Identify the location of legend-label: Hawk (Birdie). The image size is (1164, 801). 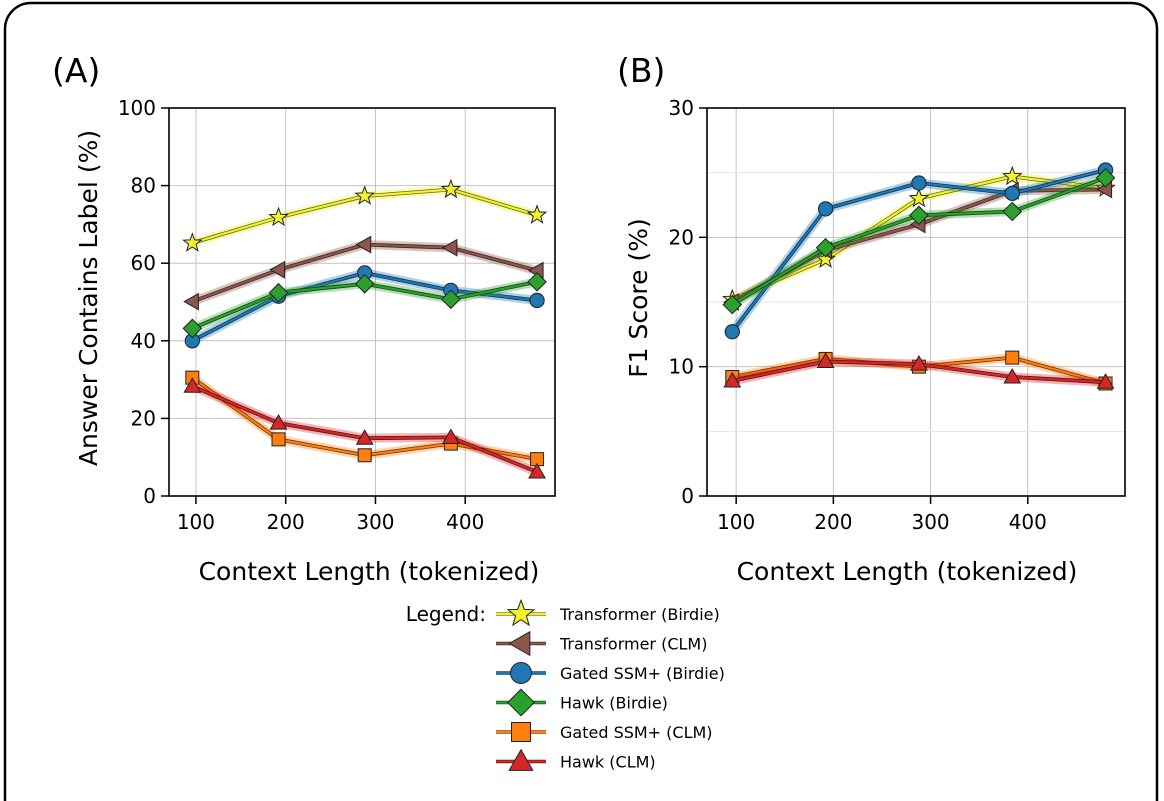
(614, 703).